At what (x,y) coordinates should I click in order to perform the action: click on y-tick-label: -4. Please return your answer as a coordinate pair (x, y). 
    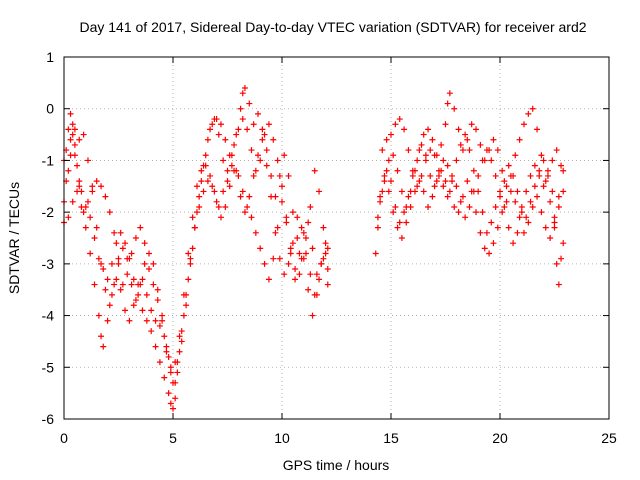
    Looking at the image, I should click on (48, 316).